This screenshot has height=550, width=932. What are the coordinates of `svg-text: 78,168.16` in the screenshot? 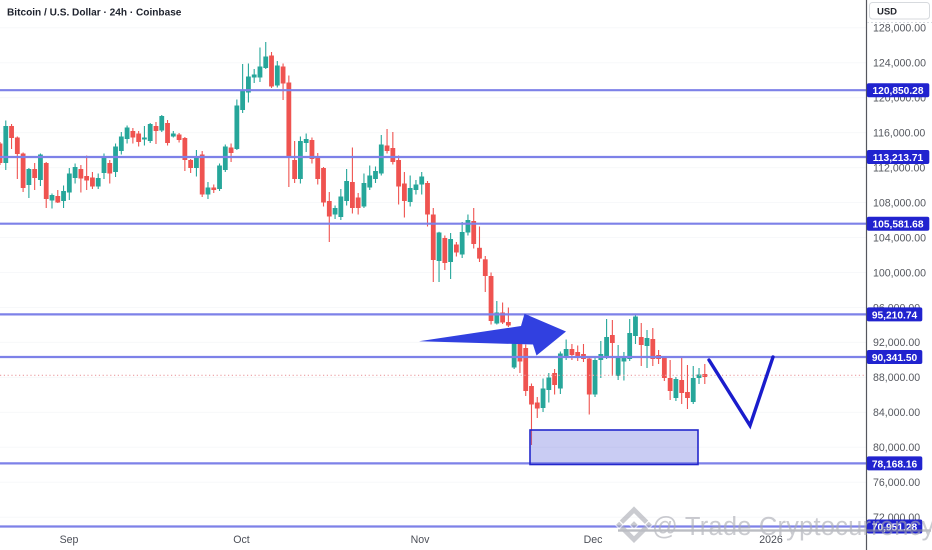 It's located at (895, 464).